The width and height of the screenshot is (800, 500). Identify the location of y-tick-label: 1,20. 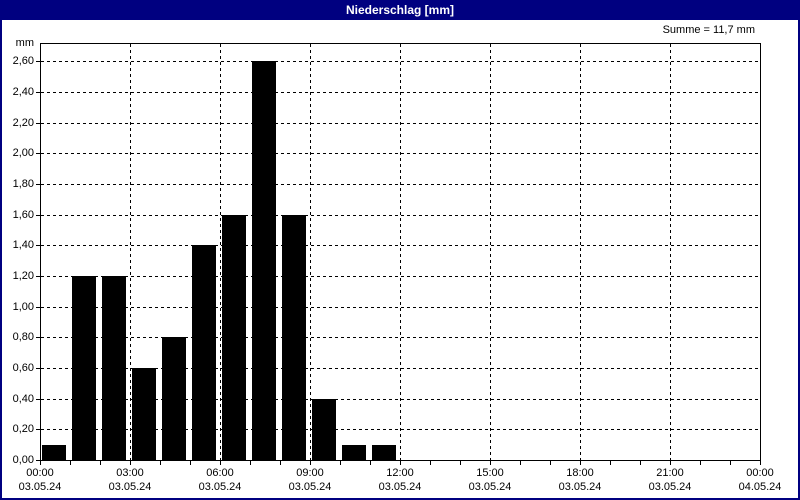
(23, 276).